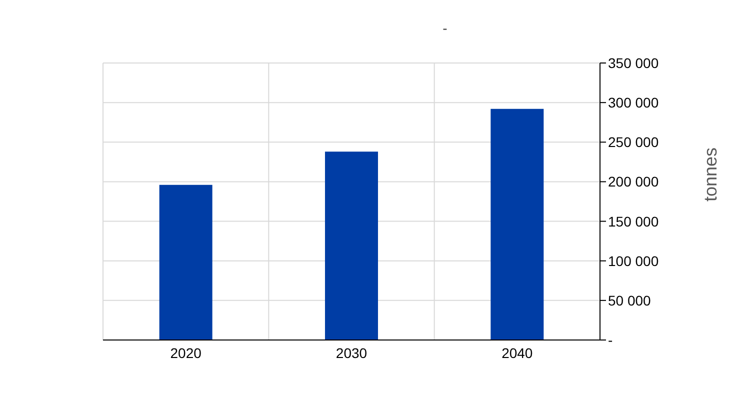  Describe the element at coordinates (633, 102) in the screenshot. I see `y-tick-label: 300 000` at that location.